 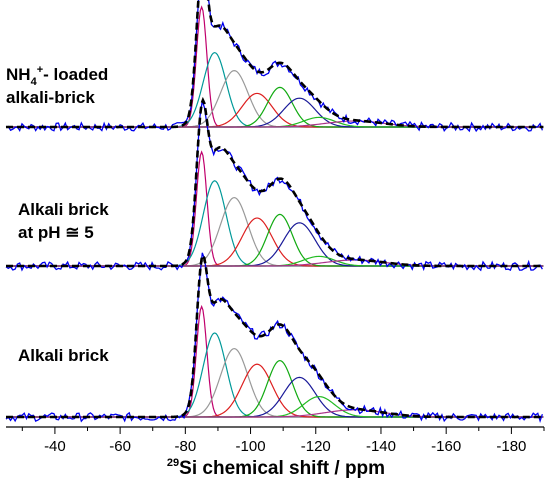 What do you see at coordinates (75, 74) in the screenshot?
I see `label-rest: - loaded` at bounding box center [75, 74].